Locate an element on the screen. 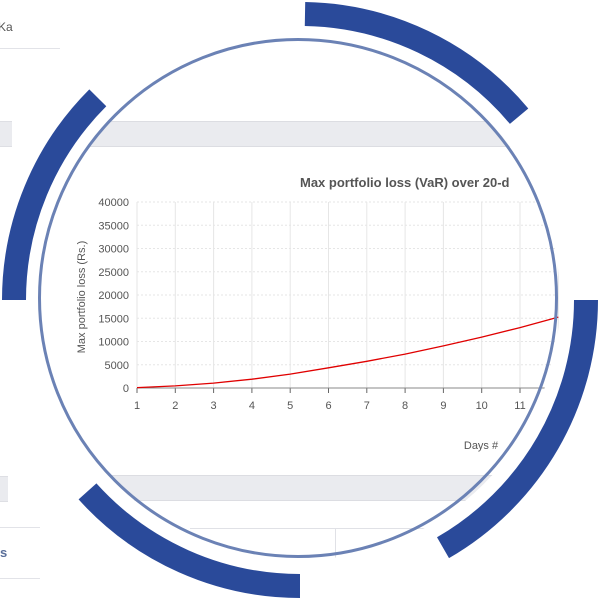  x-tick-label: 3 is located at coordinates (214, 406).